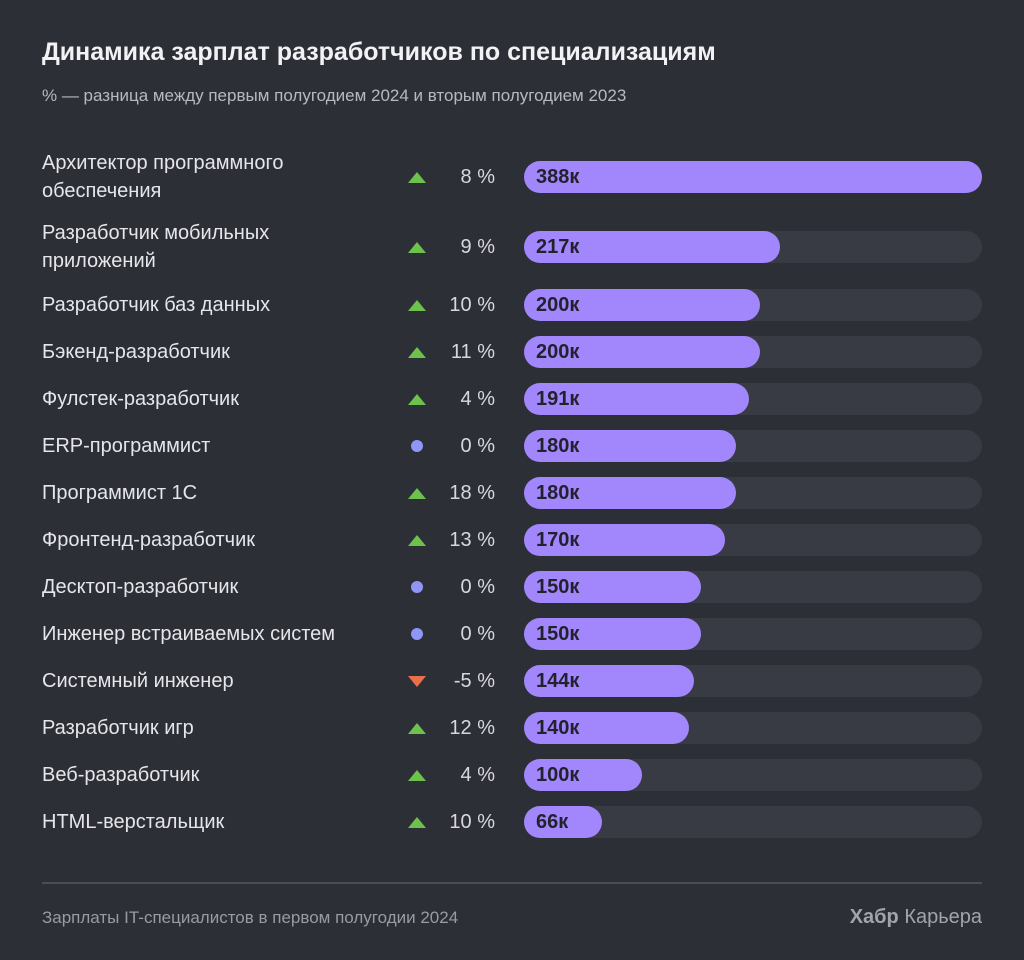 Image resolution: width=1024 pixels, height=960 pixels. What do you see at coordinates (512, 587) in the screenshot?
I see `bar-row: Десктоп-разработчик 0 % 150к` at bounding box center [512, 587].